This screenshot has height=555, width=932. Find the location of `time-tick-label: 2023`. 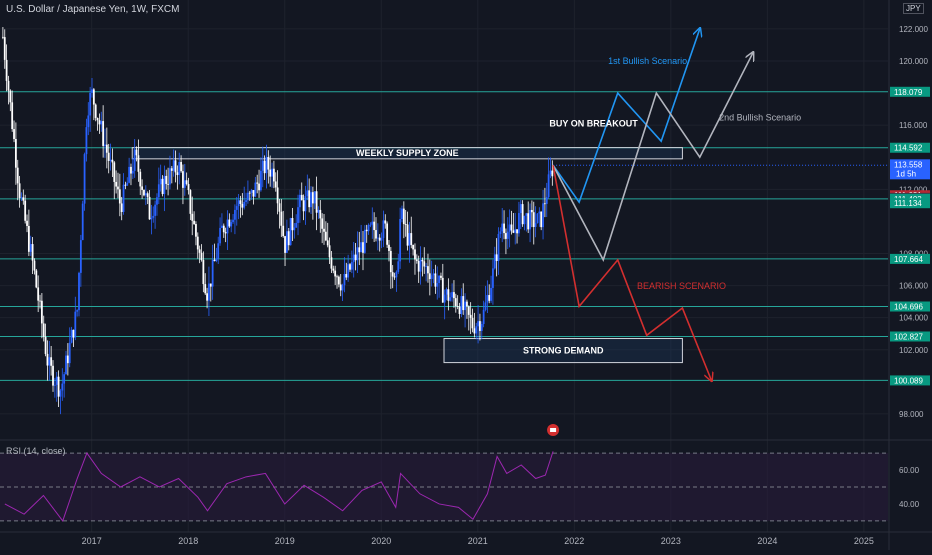

time-tick-label: 2023 is located at coordinates (671, 541).